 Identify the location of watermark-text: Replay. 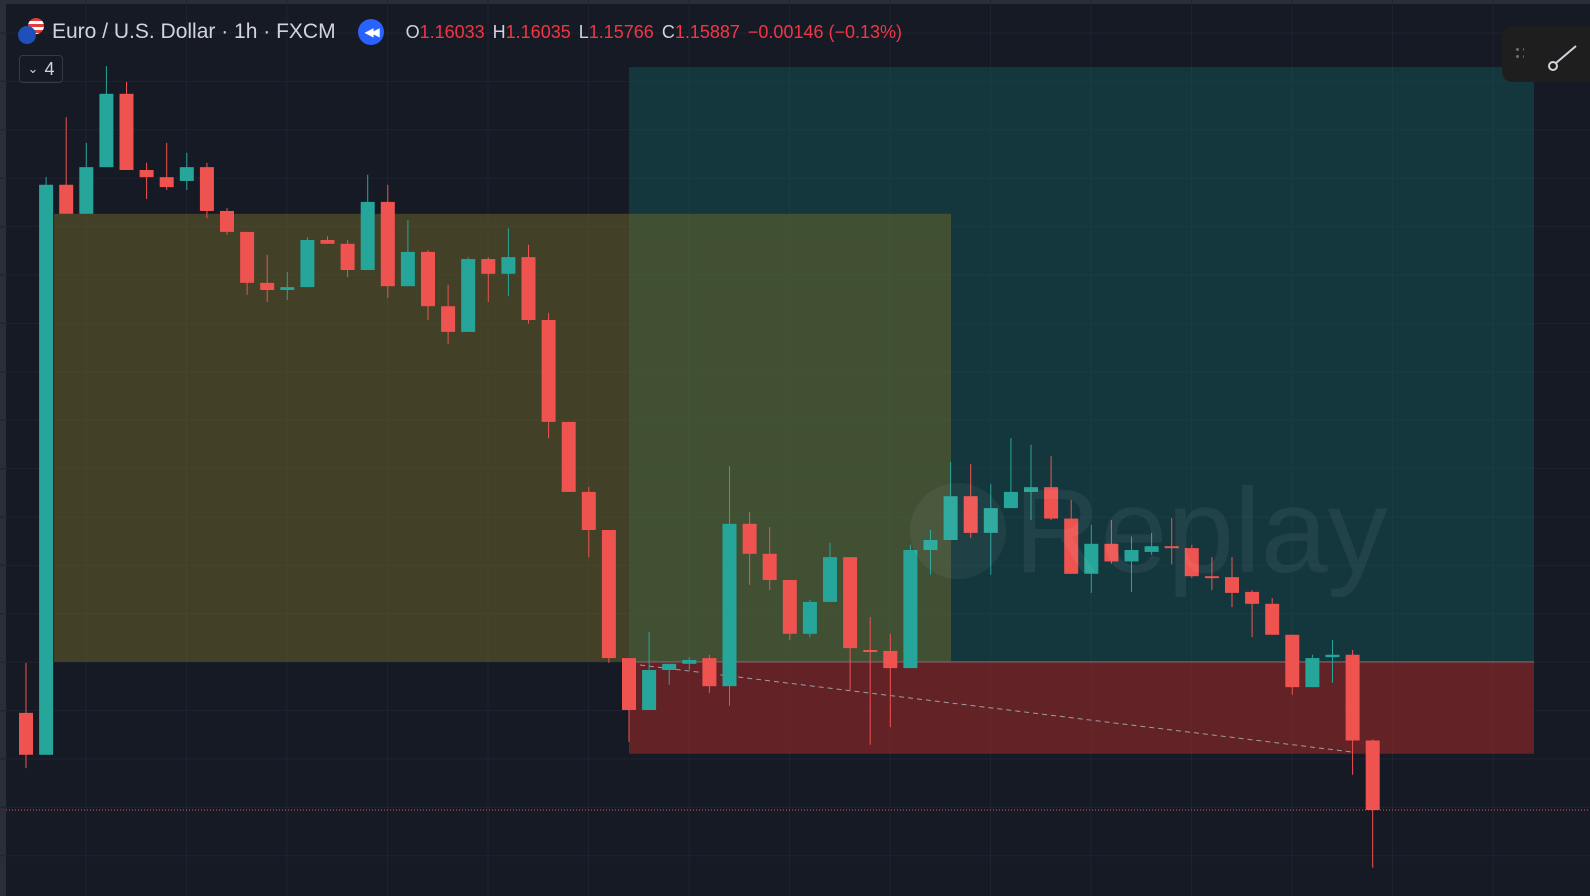
(1201, 531).